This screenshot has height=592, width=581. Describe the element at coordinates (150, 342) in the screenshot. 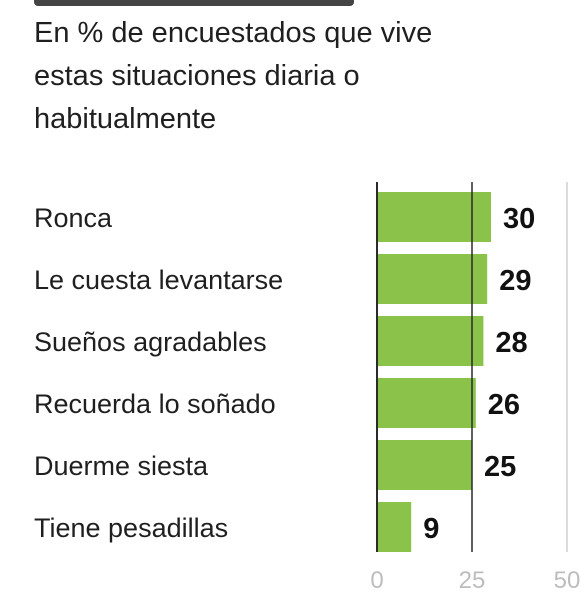

I see `category-label: Sueños agradables` at that location.